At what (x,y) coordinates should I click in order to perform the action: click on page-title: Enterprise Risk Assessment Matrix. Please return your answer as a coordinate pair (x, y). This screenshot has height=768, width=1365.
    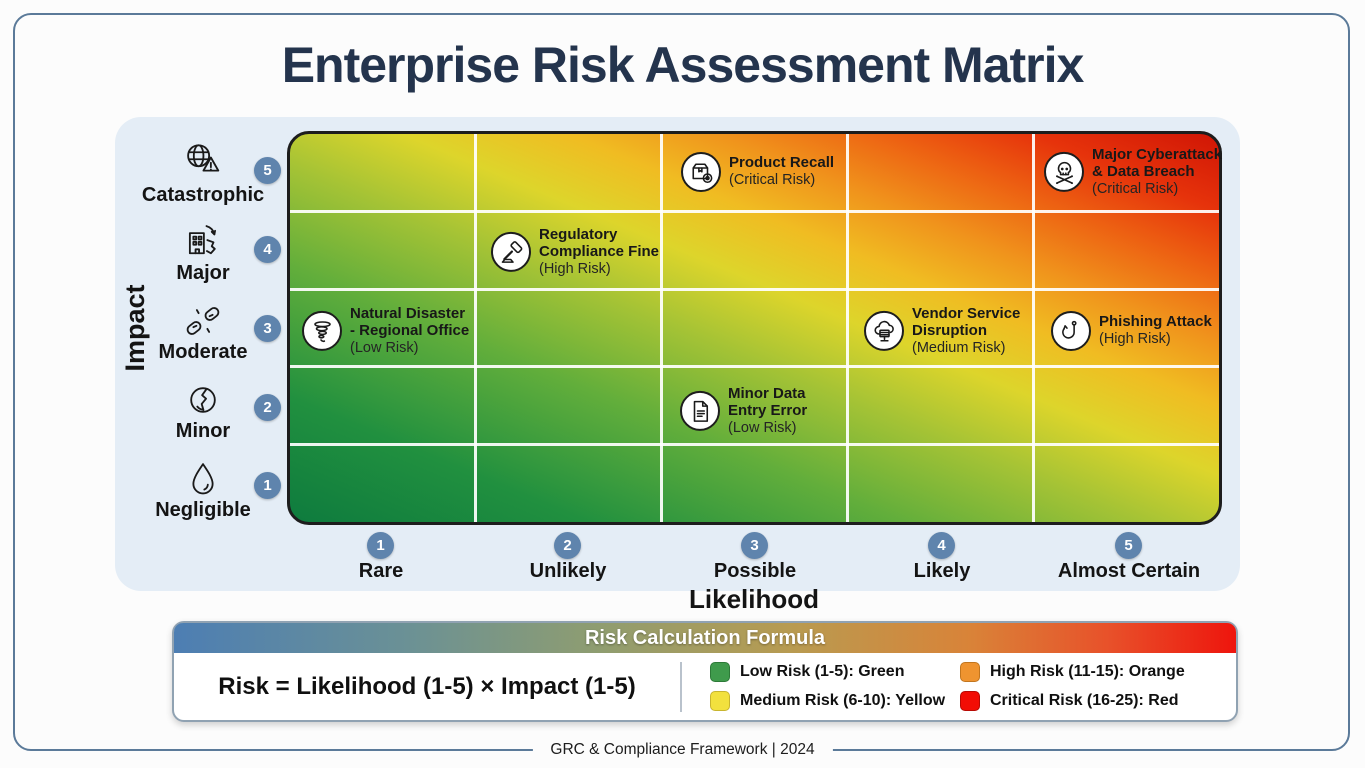
    Looking at the image, I should click on (683, 65).